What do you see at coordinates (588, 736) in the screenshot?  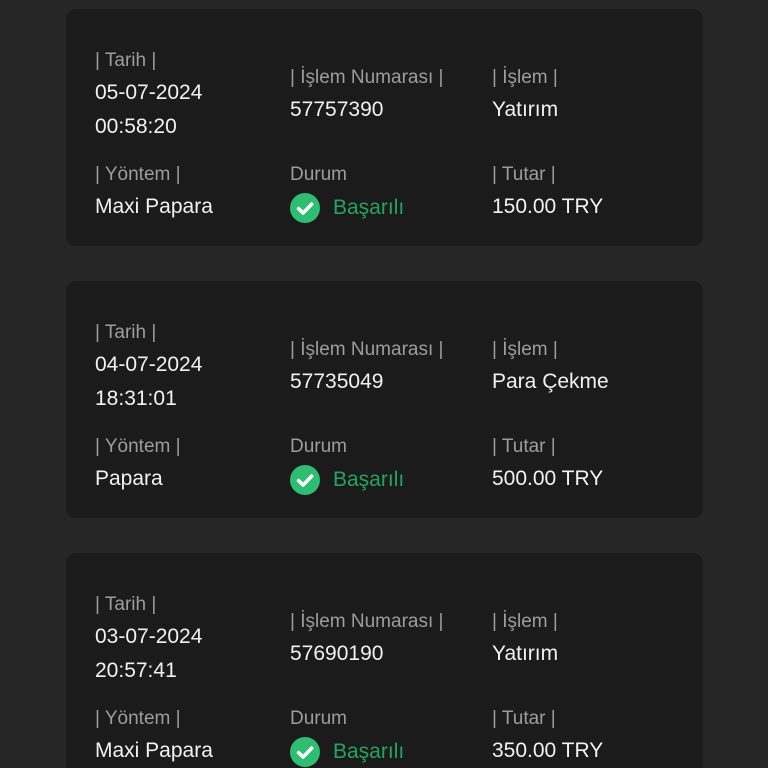 I see `amount-block: | Tutar | 350.00 TRY` at bounding box center [588, 736].